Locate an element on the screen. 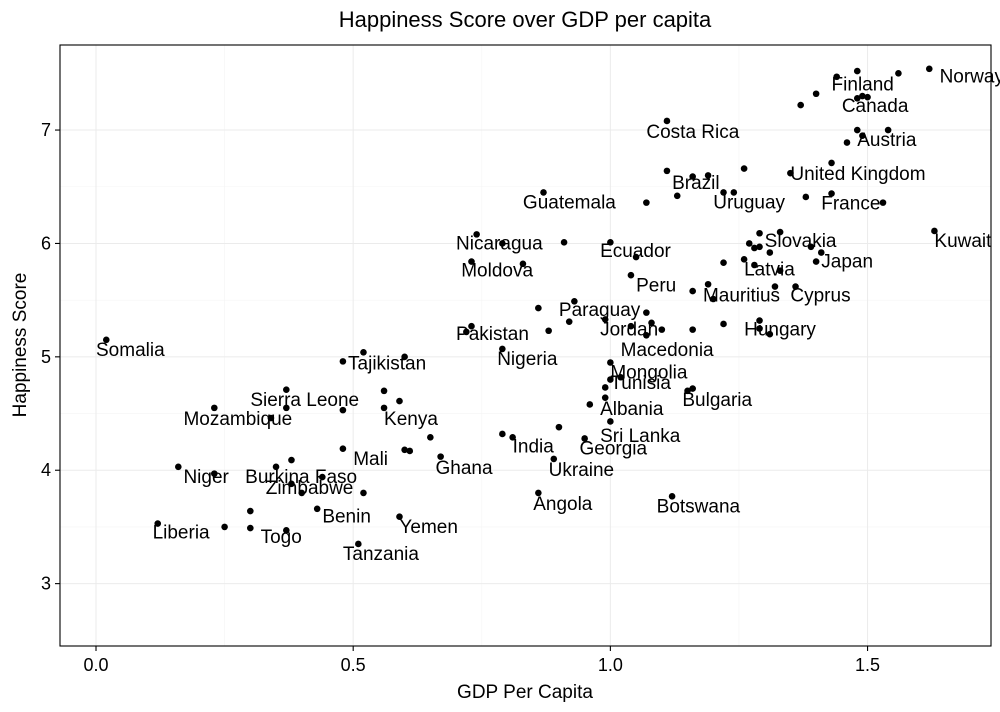  point-label: Hungary is located at coordinates (780, 329).